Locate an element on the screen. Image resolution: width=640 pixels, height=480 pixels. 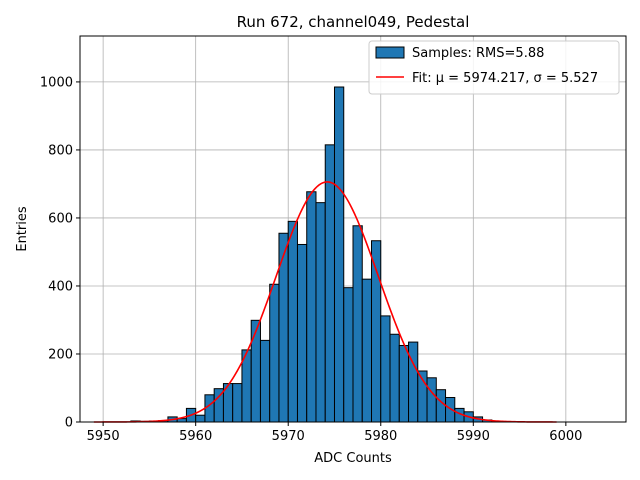
legend-histogram-label: Samples: RMS=5.88 is located at coordinates (478, 53).